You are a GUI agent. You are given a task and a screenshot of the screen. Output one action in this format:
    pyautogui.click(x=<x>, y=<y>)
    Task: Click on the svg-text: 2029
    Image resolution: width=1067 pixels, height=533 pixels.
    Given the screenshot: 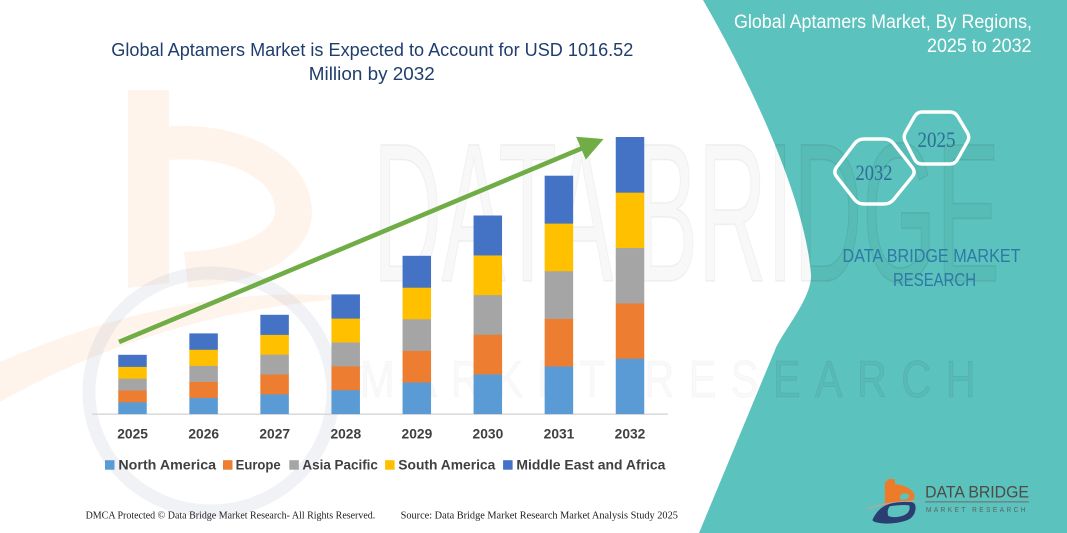 What is the action you would take?
    pyautogui.click(x=417, y=434)
    